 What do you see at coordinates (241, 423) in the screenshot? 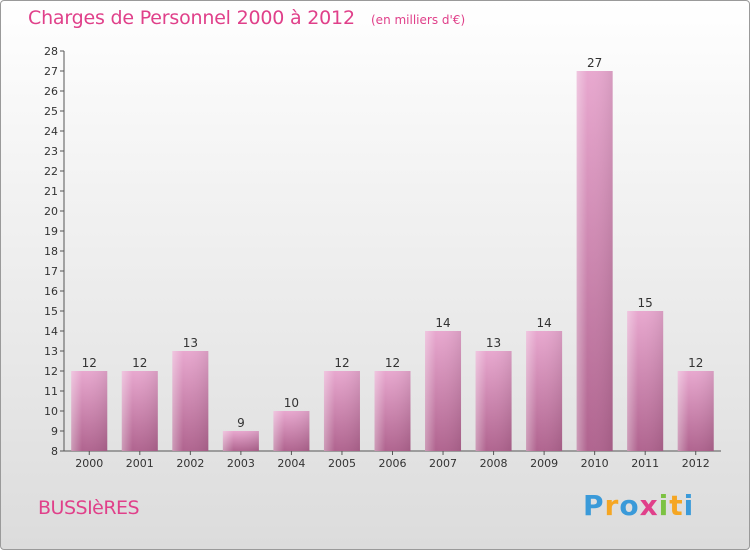
I see `bar-value-label: 9` at bounding box center [241, 423].